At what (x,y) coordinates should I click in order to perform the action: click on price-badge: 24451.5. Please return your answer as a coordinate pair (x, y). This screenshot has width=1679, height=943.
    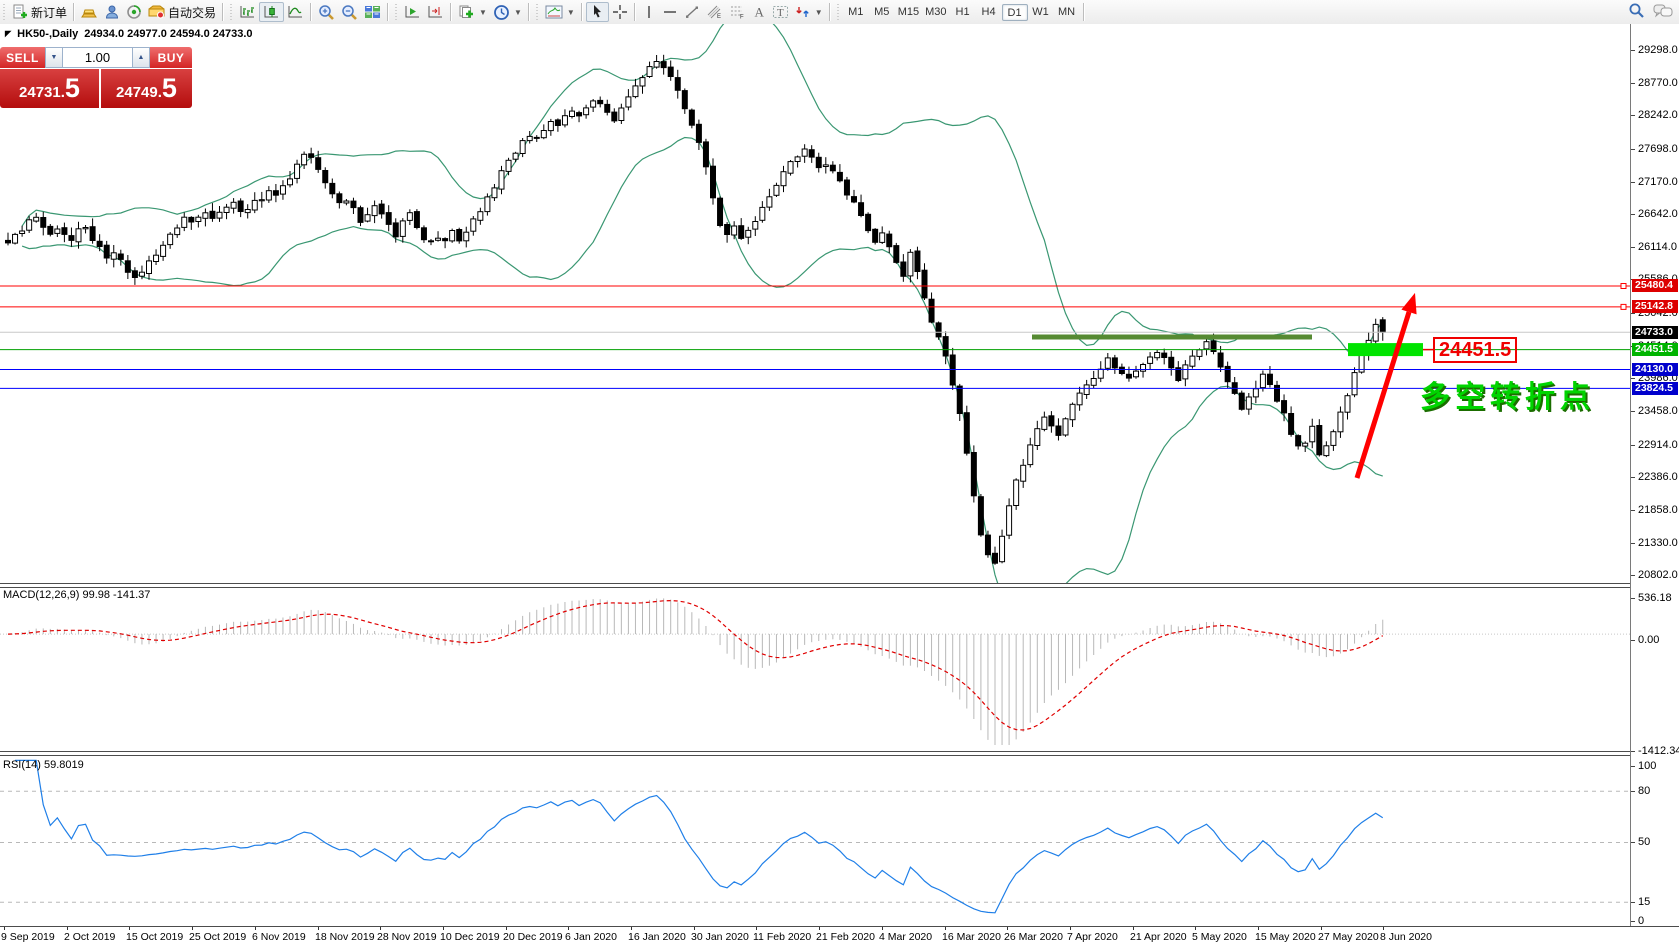
    Looking at the image, I should click on (1655, 349).